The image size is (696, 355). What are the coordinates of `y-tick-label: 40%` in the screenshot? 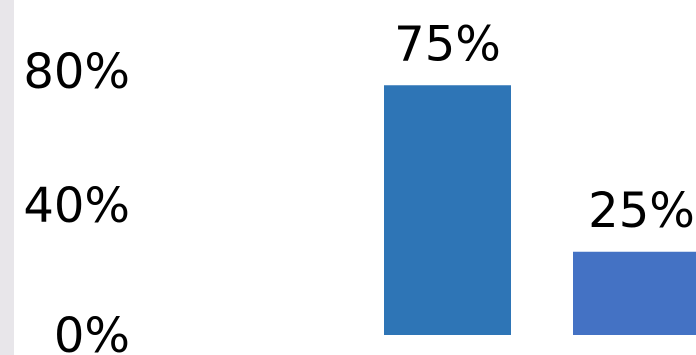 It's located at (76, 206).